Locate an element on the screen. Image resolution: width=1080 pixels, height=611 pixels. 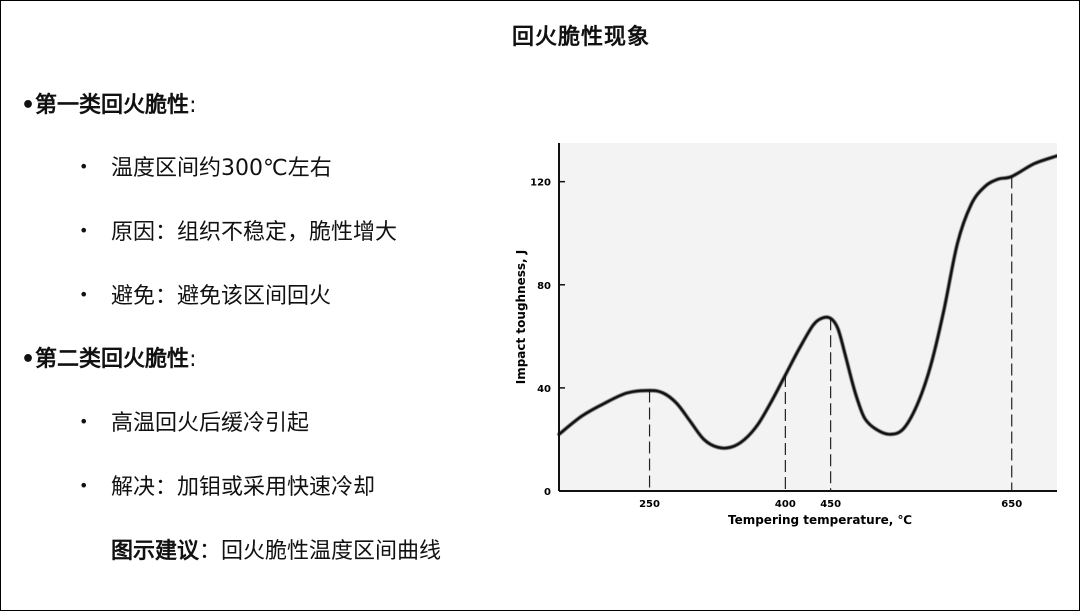
second-type-heading: •第二类回火脆性: is located at coordinates (108, 357).